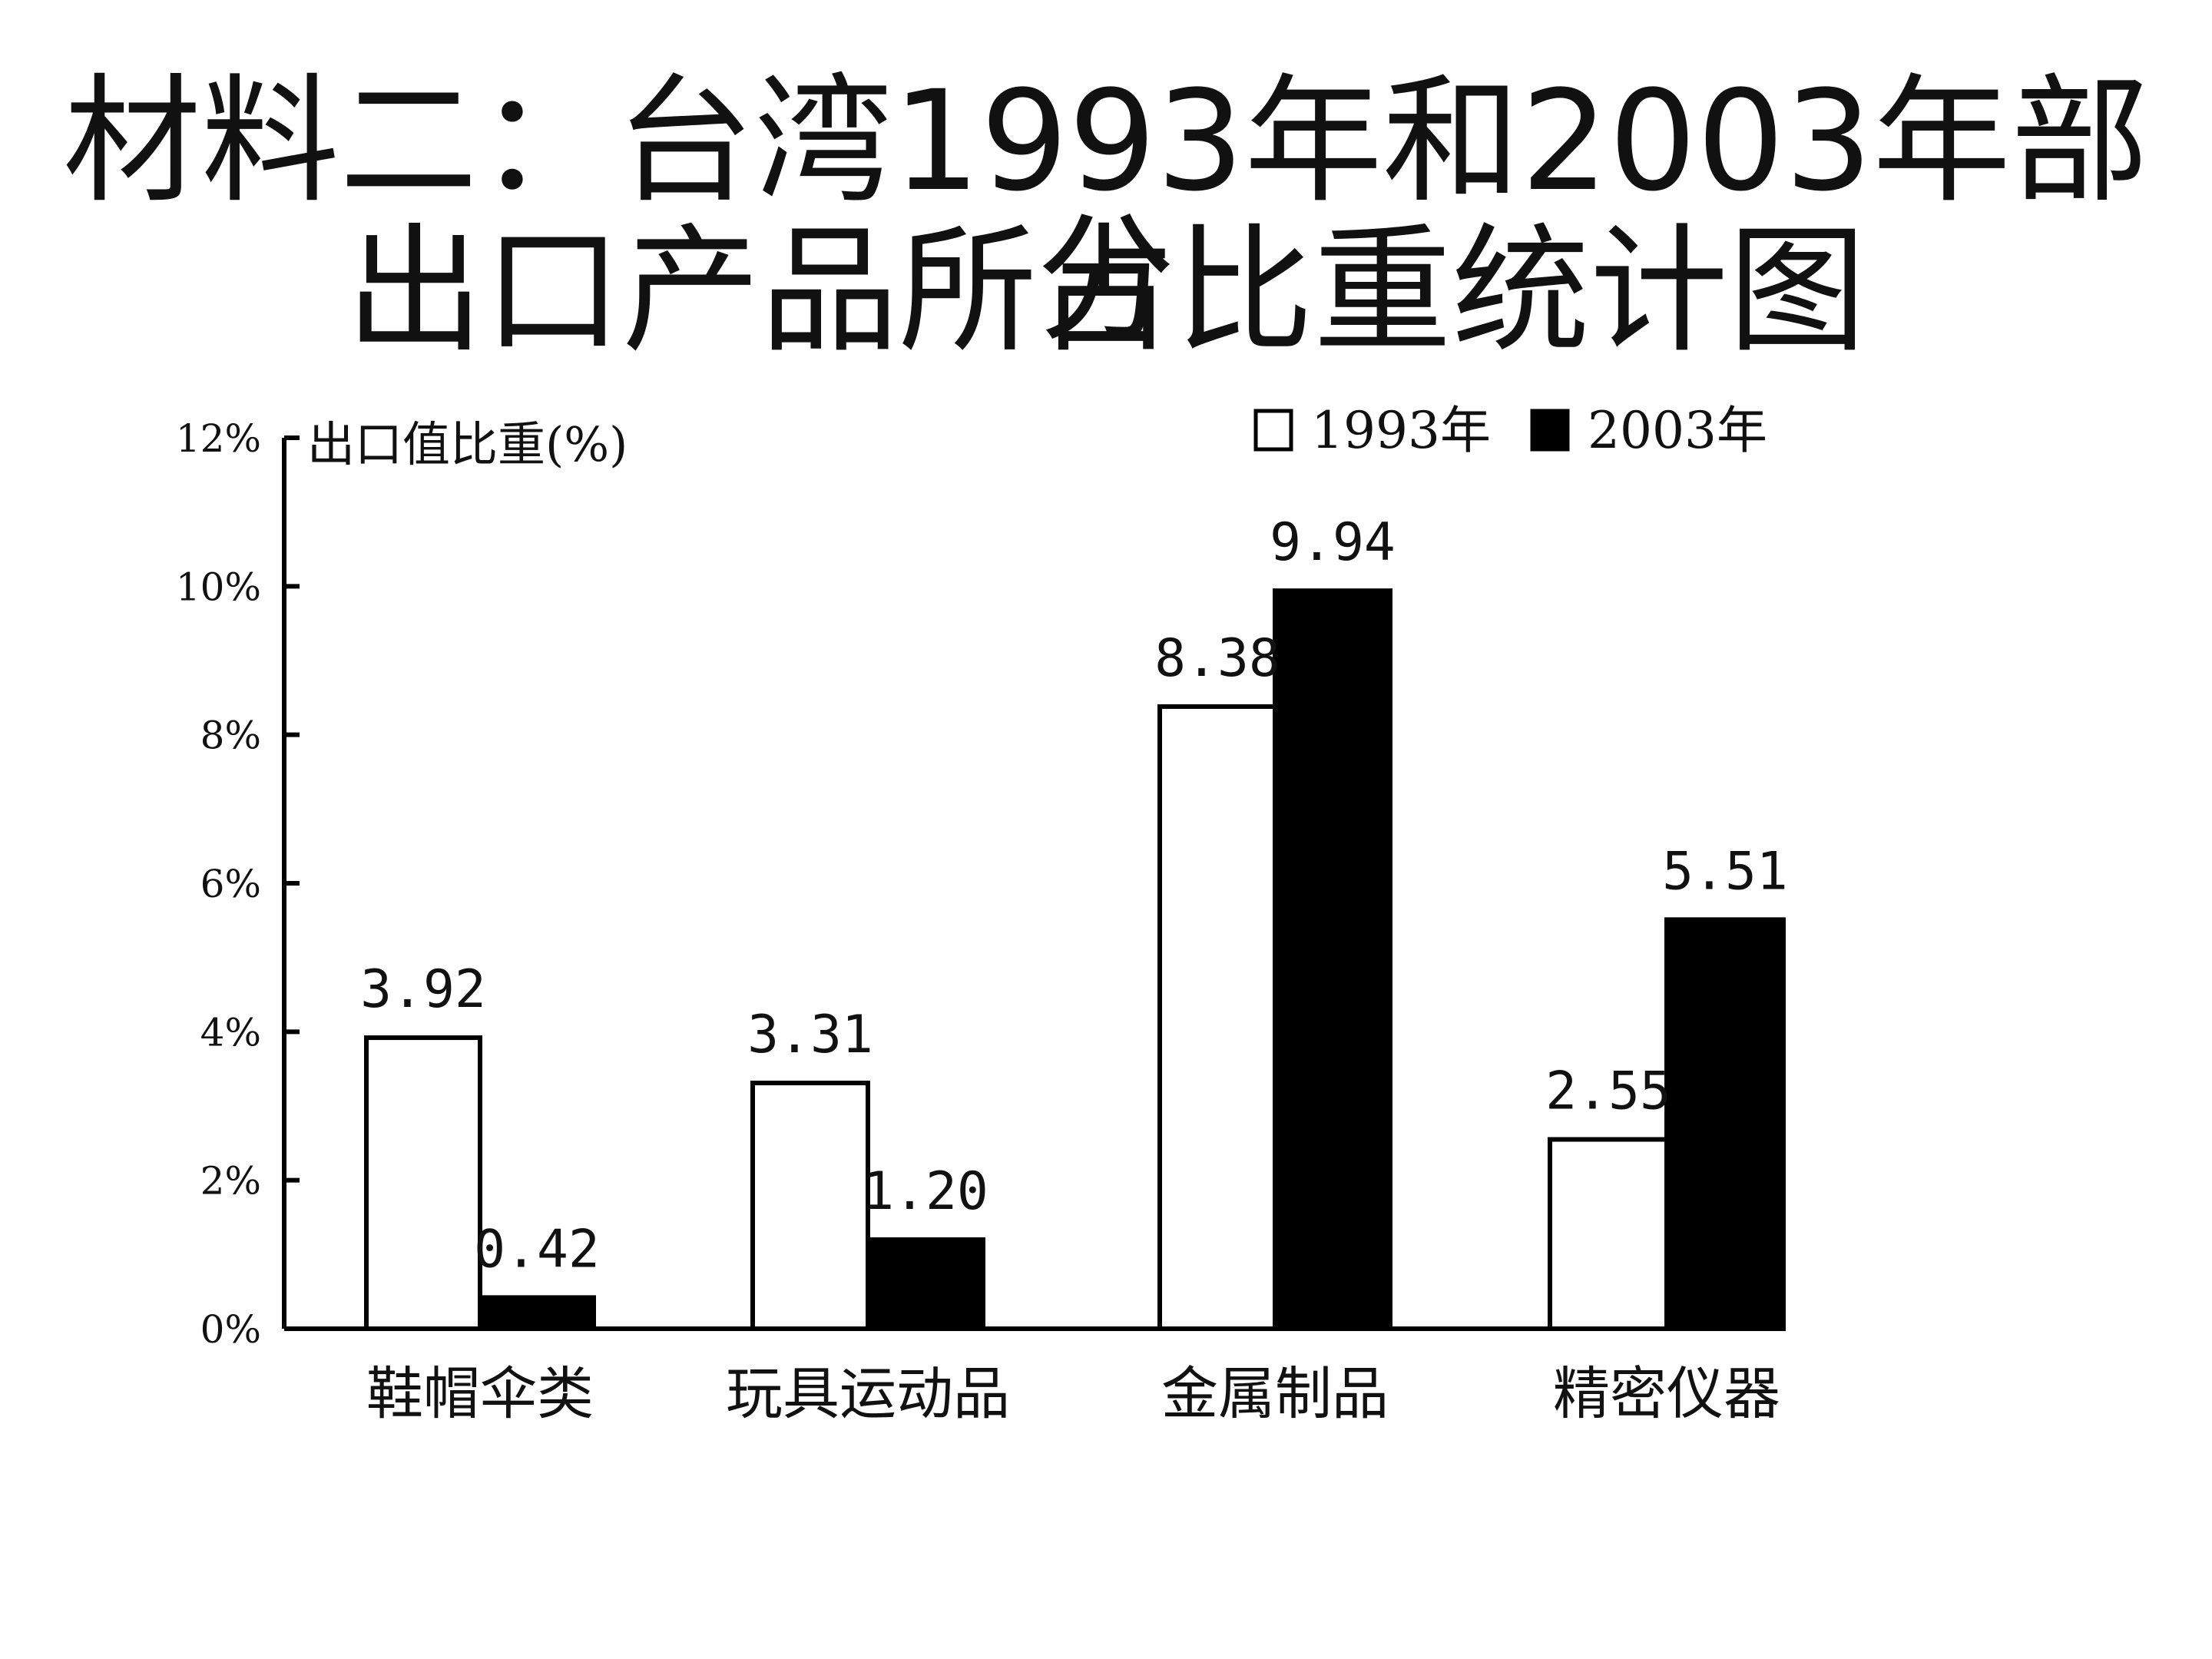  Describe the element at coordinates (926, 1192) in the screenshot. I see `data-label: 1.20` at that location.